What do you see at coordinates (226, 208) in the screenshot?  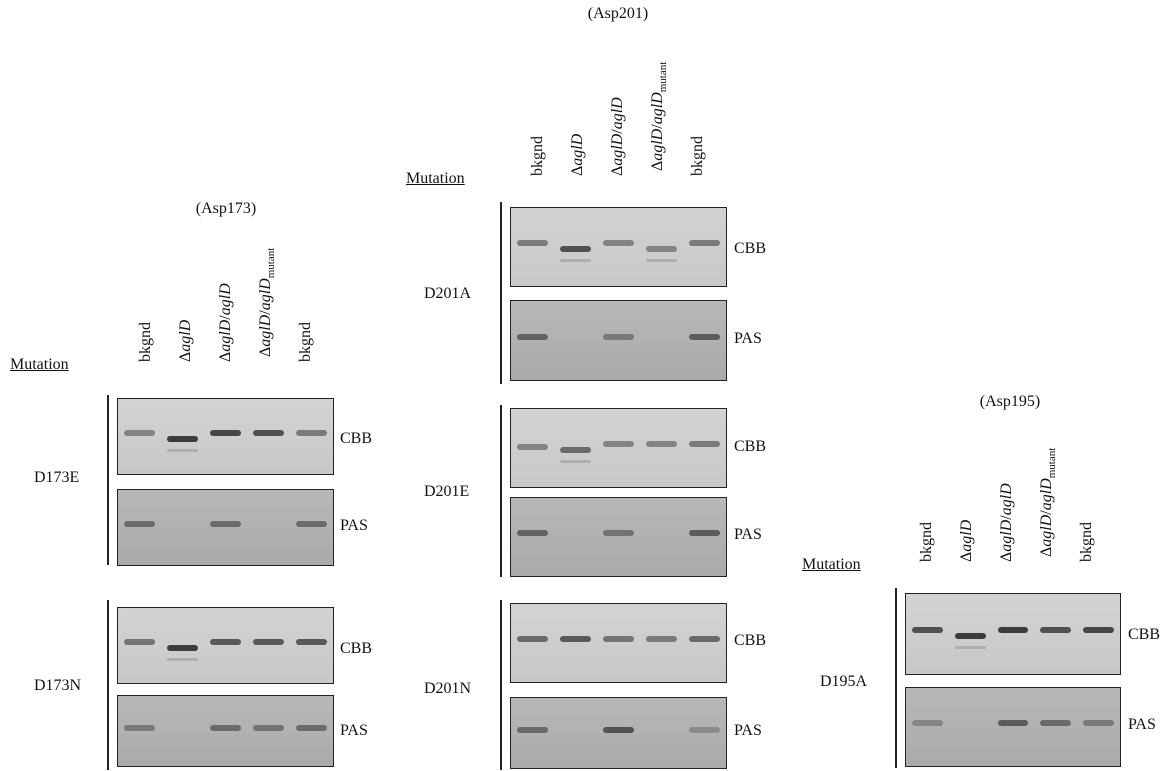 I see `residue-label: (Asp173)` at bounding box center [226, 208].